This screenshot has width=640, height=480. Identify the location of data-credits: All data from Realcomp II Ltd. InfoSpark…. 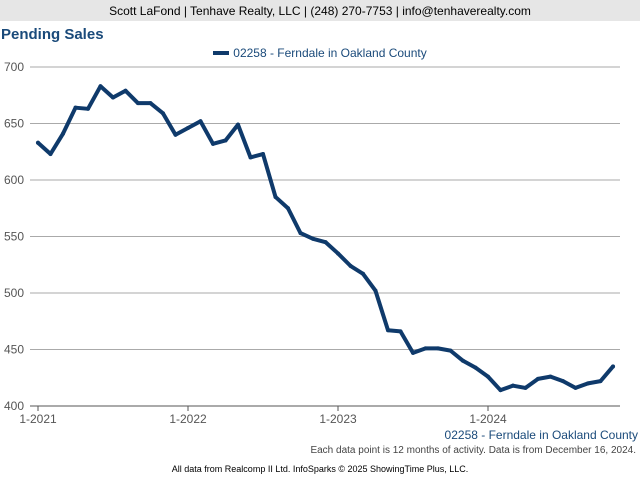
(320, 469).